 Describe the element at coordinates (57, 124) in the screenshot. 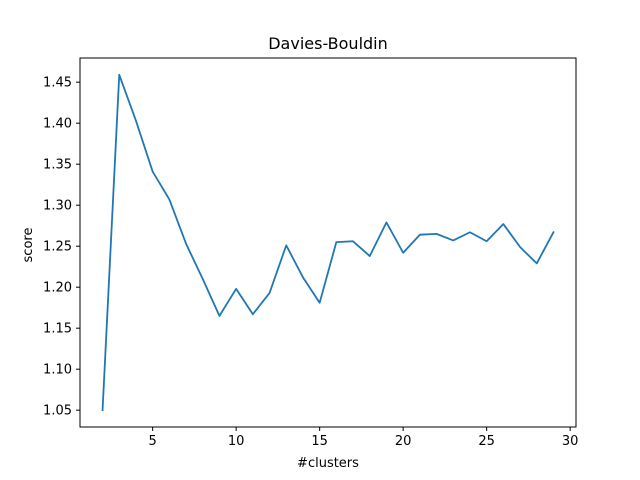

I see `y-tick-label: 1.40` at that location.